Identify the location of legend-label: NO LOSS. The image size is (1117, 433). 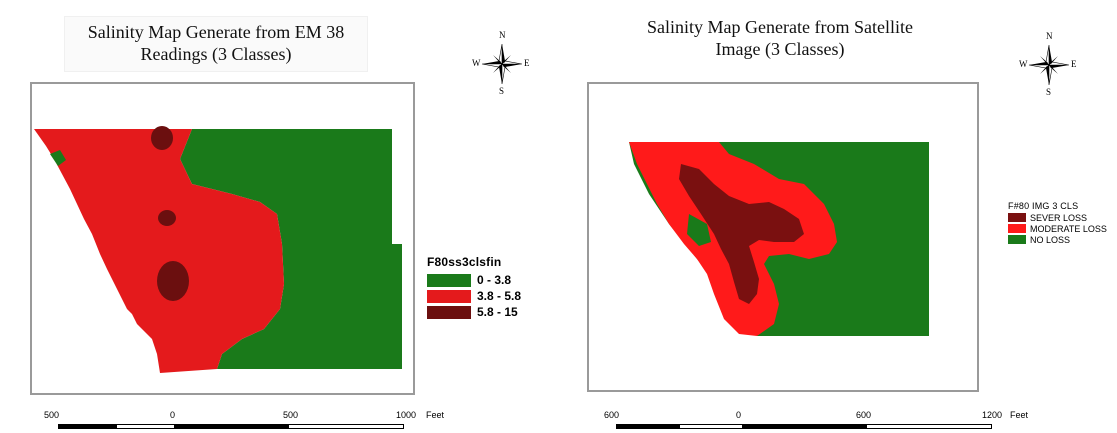
(1050, 239).